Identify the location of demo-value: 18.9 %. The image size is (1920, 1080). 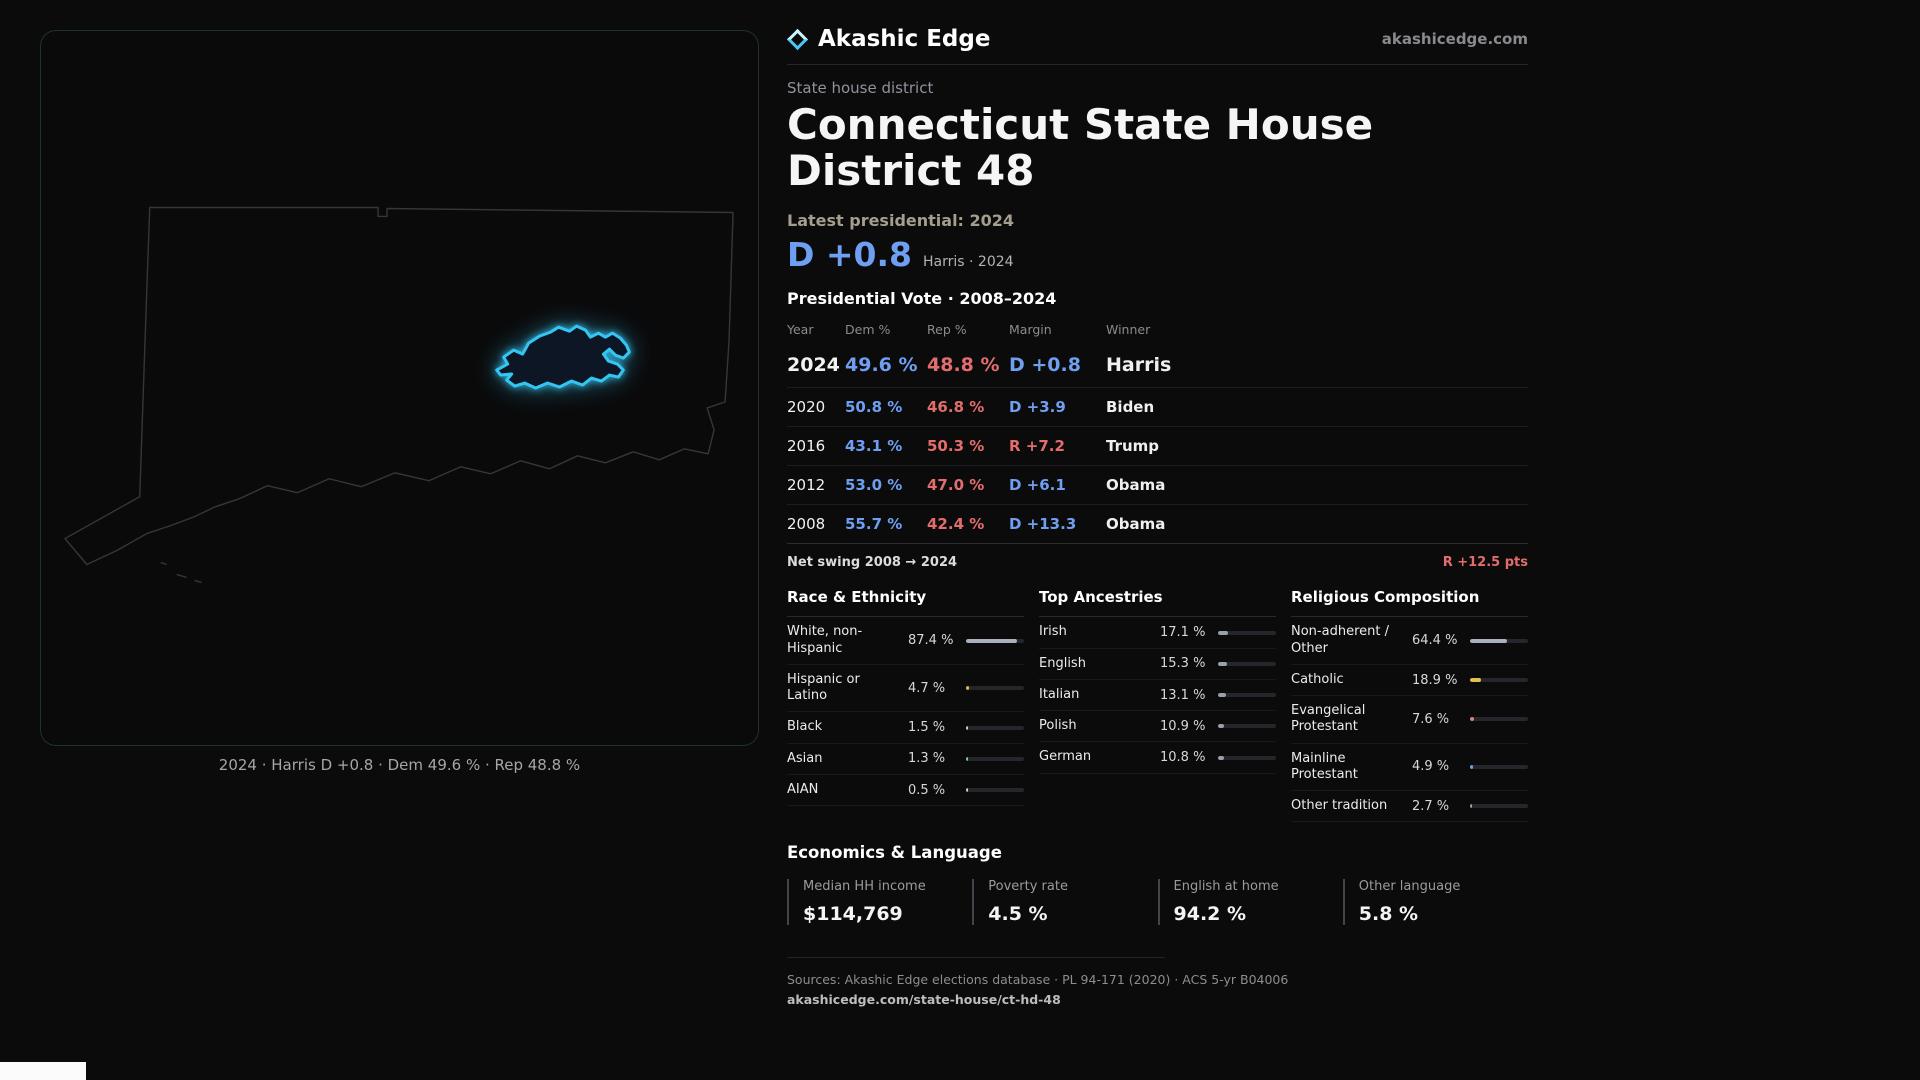
(1435, 680).